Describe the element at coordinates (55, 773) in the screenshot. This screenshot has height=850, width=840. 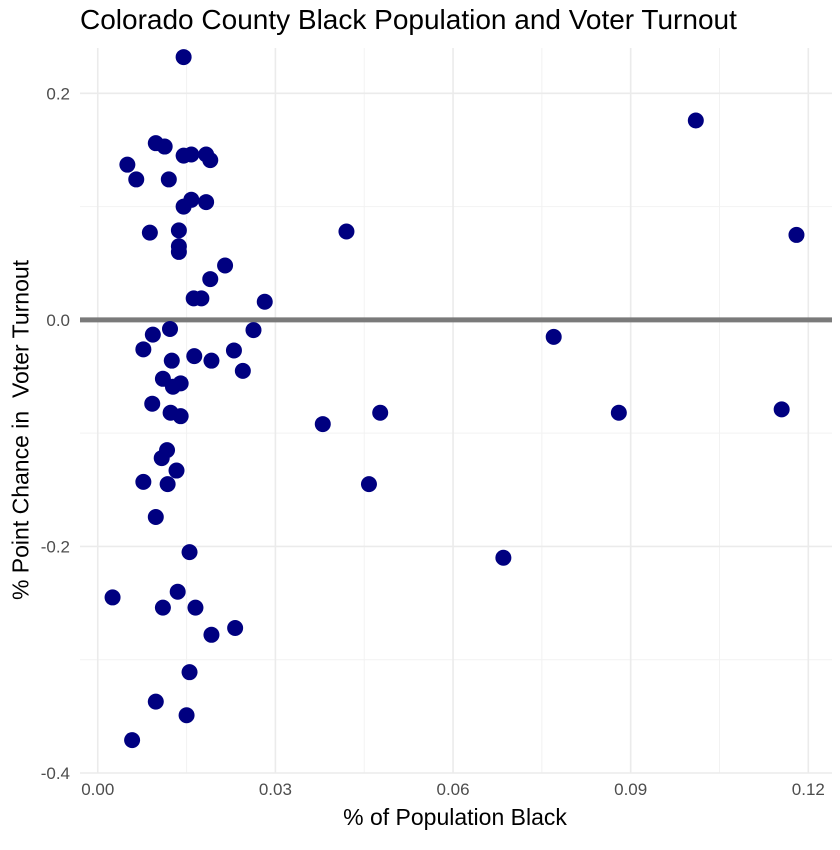
I see `y-tick-label: -0.4` at that location.